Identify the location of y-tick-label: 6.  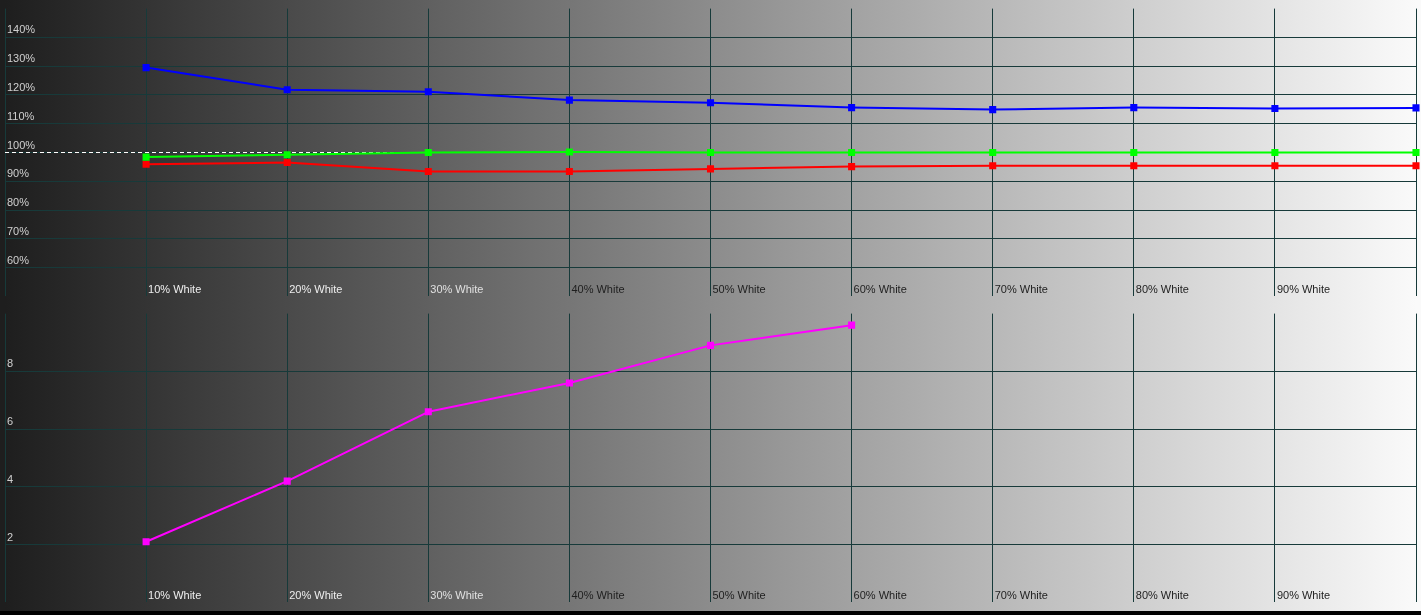
(10, 421).